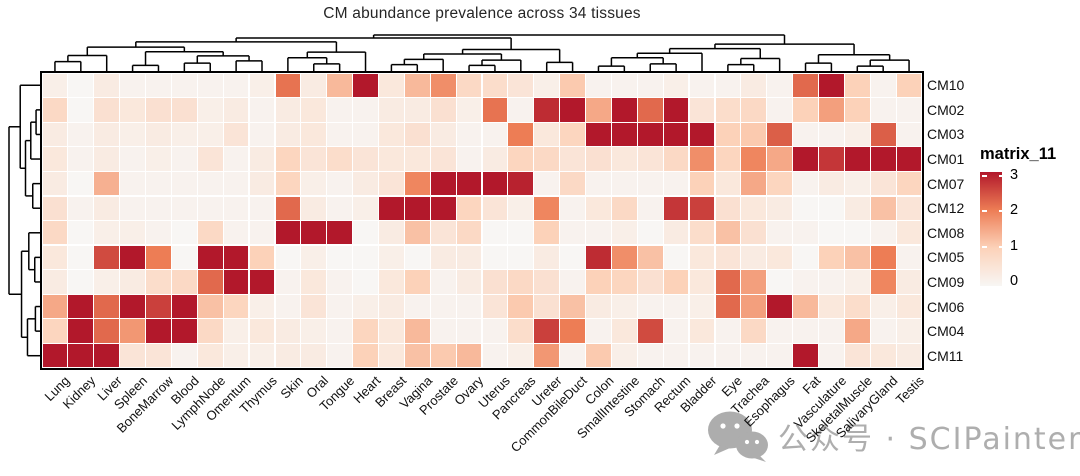 The height and width of the screenshot is (476, 1080). Describe the element at coordinates (365, 85) in the screenshot. I see `heatmap-cell-CM10-Heart` at that location.